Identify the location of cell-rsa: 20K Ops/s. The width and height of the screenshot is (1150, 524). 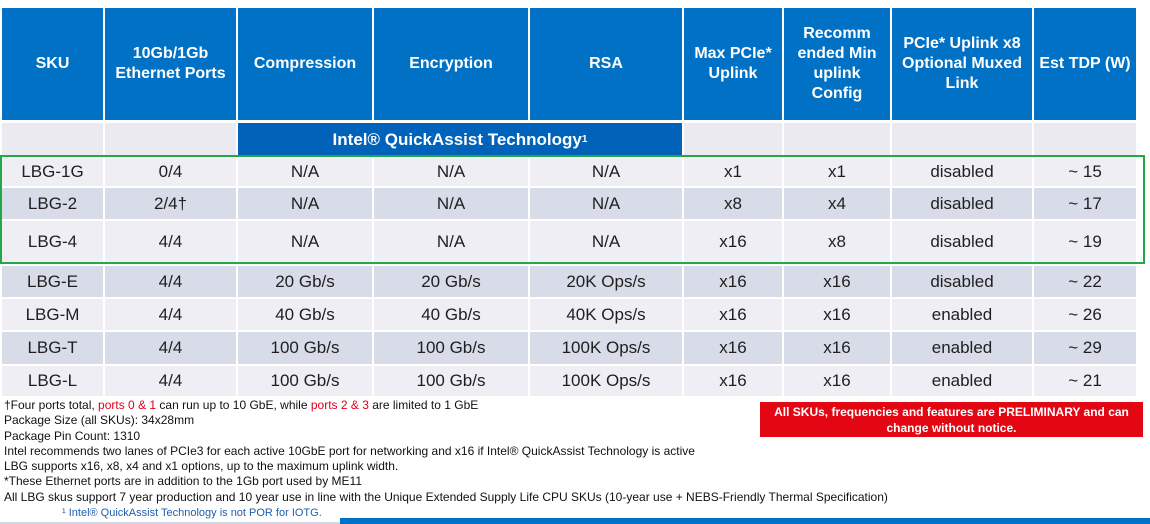
(607, 281).